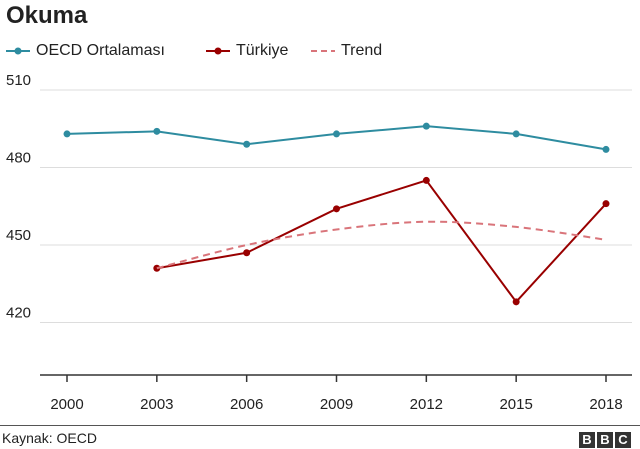 This screenshot has height=449, width=640. Describe the element at coordinates (336, 404) in the screenshot. I see `x-tick-label: 2009` at that location.